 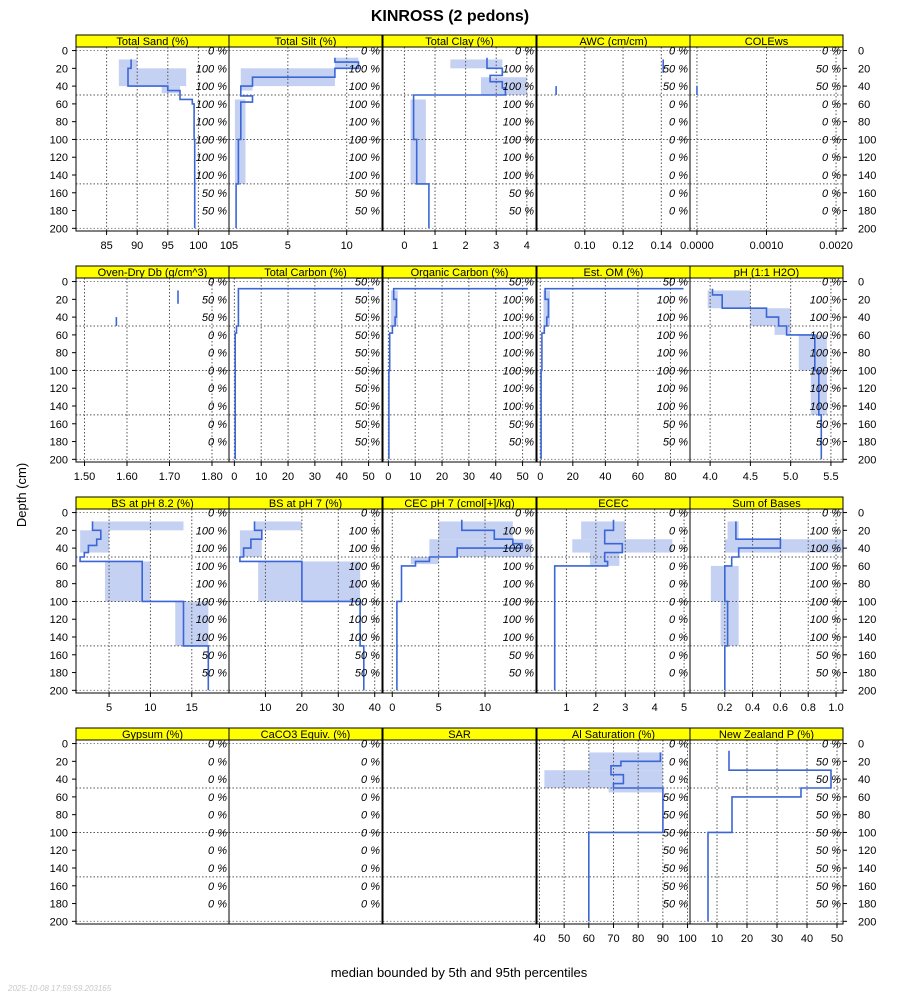 I want to click on x-tick-label: 5, so click(x=109, y=708).